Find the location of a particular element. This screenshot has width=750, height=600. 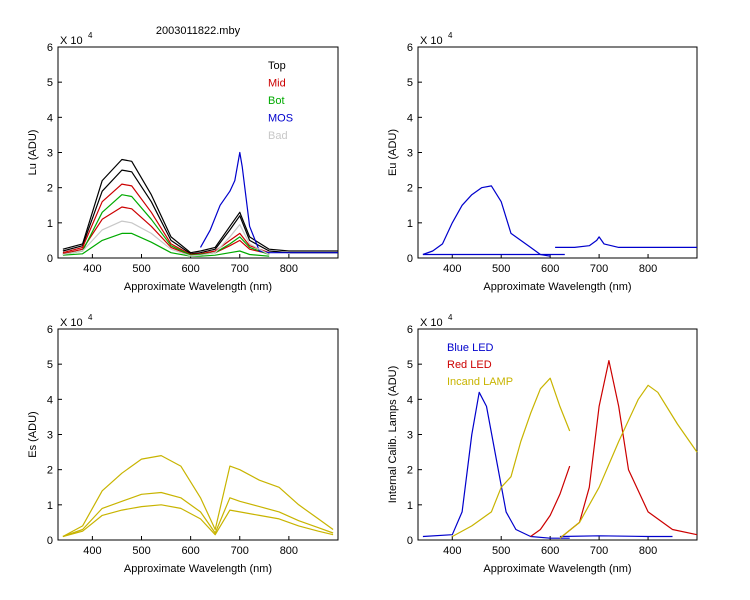

chart-top-right-ylabel: Eu (ADU) is located at coordinates (393, 152).